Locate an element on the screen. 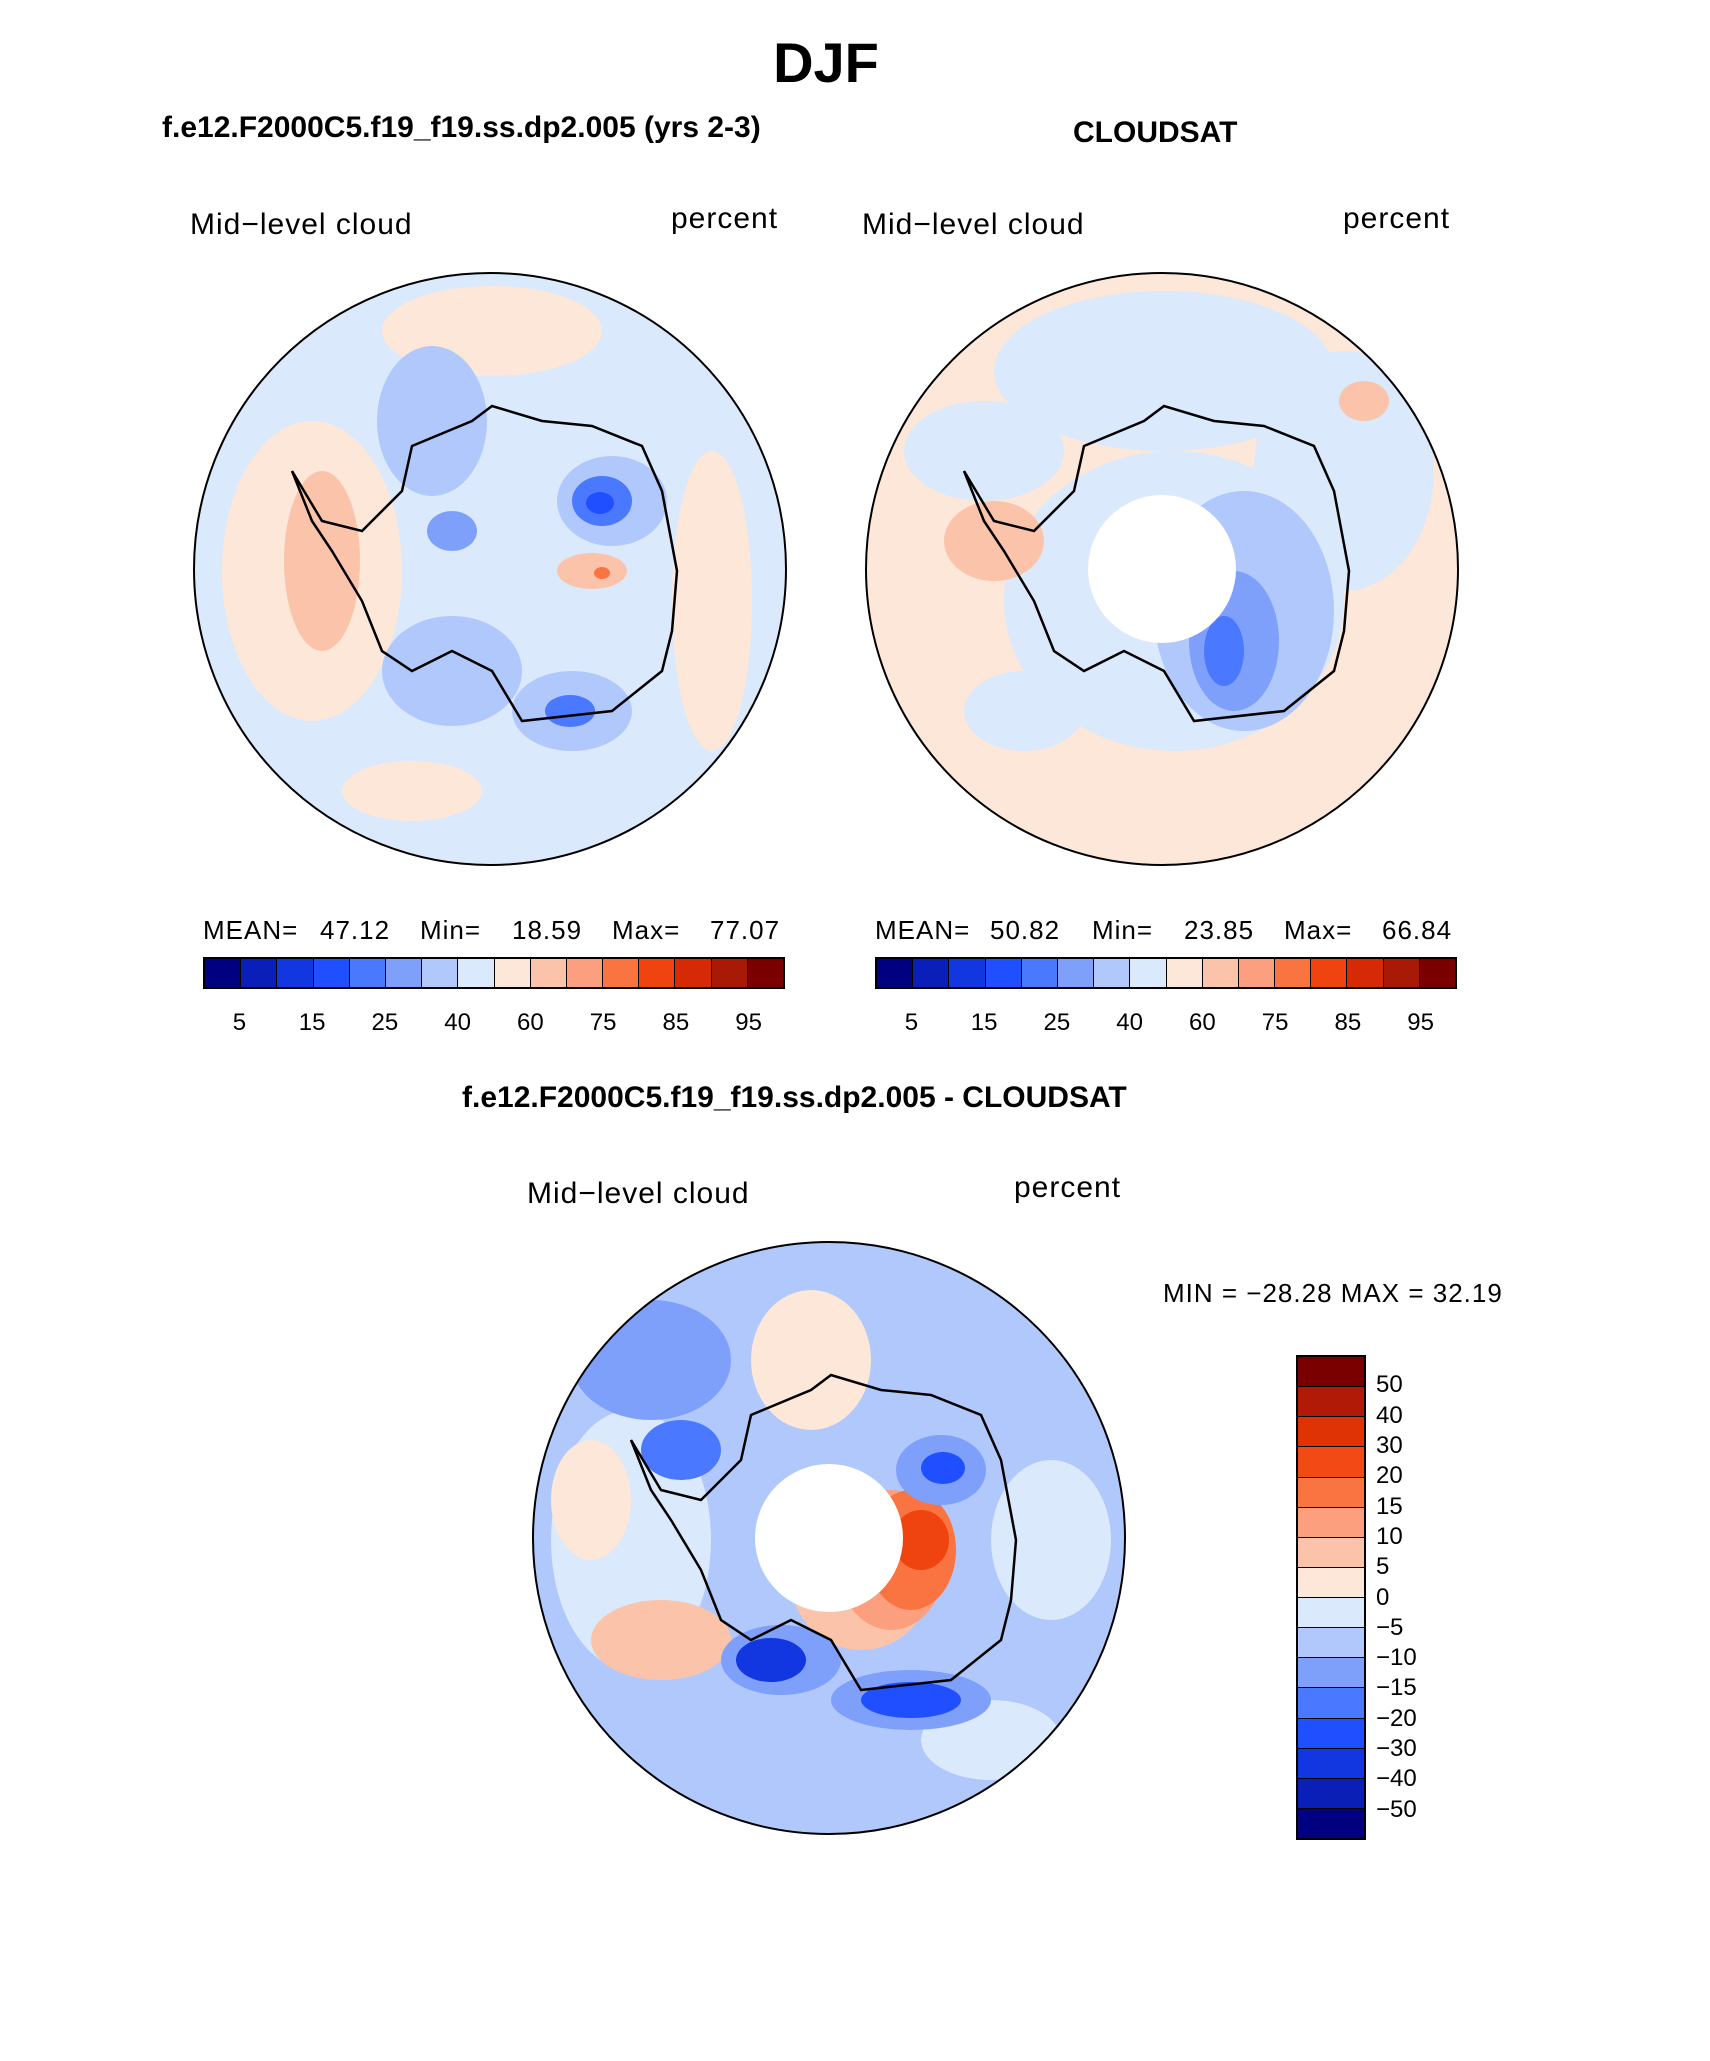 The image size is (1710, 2061). model-variable-label: Mid−level cloud is located at coordinates (301, 224).